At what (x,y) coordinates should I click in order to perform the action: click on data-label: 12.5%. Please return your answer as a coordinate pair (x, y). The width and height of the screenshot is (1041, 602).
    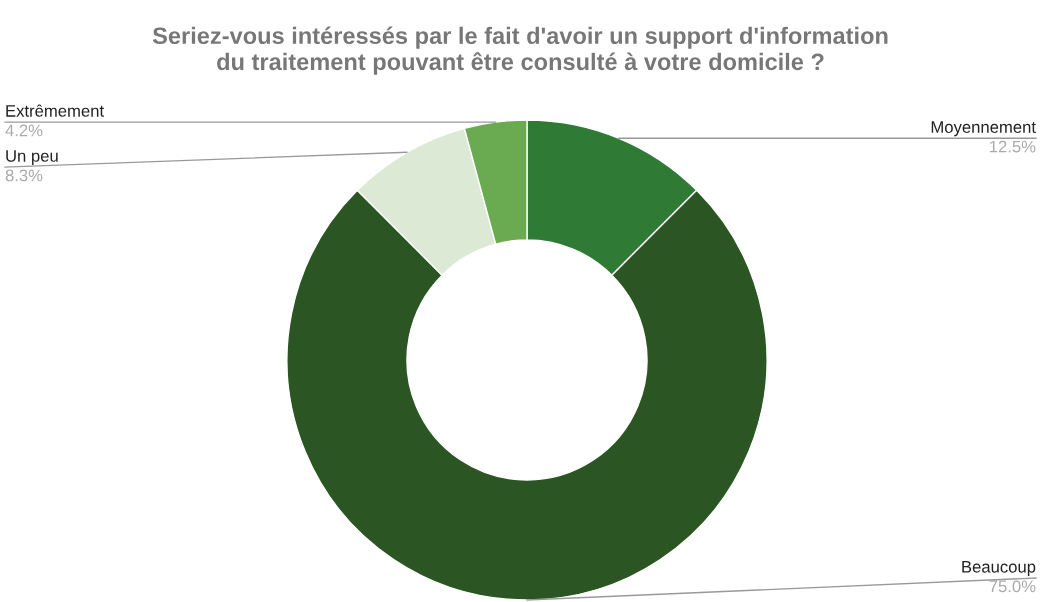
    Looking at the image, I should click on (1013, 146).